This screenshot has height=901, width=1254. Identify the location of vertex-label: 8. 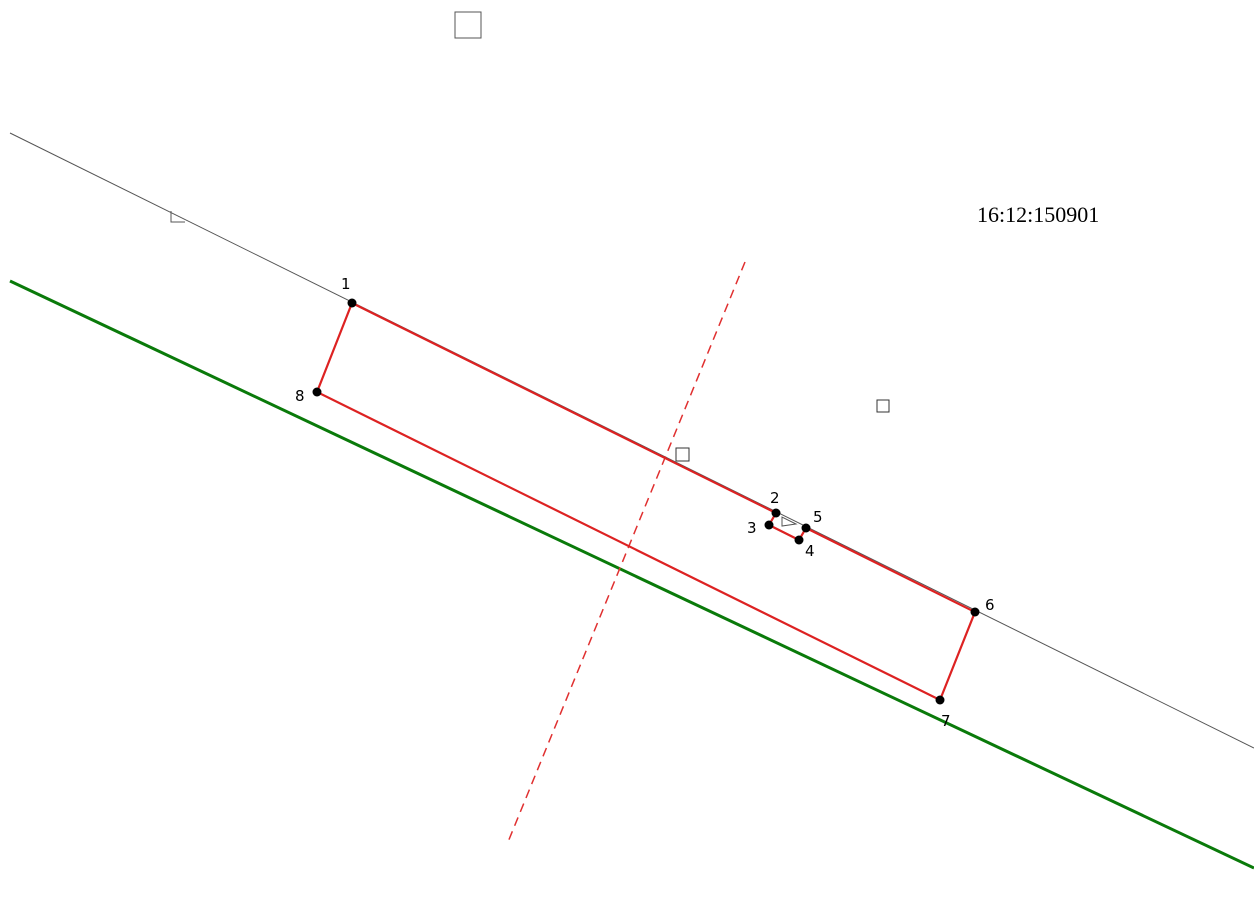
(300, 396).